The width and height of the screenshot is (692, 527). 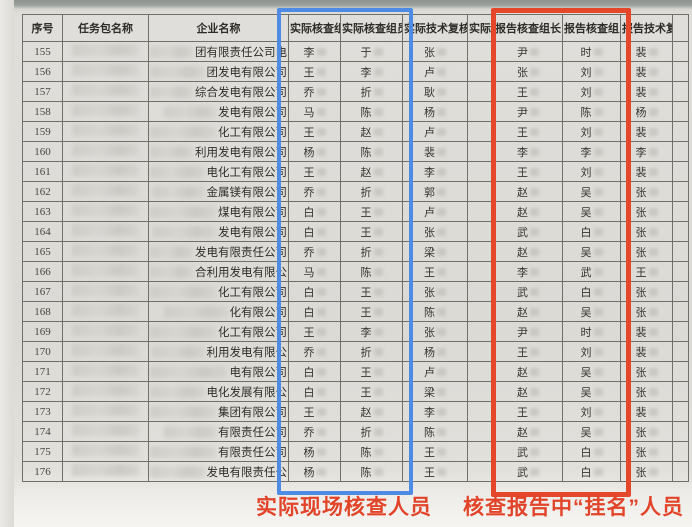 I want to click on enterprise-cell: 利用发电有限公司, so click(x=218, y=151).